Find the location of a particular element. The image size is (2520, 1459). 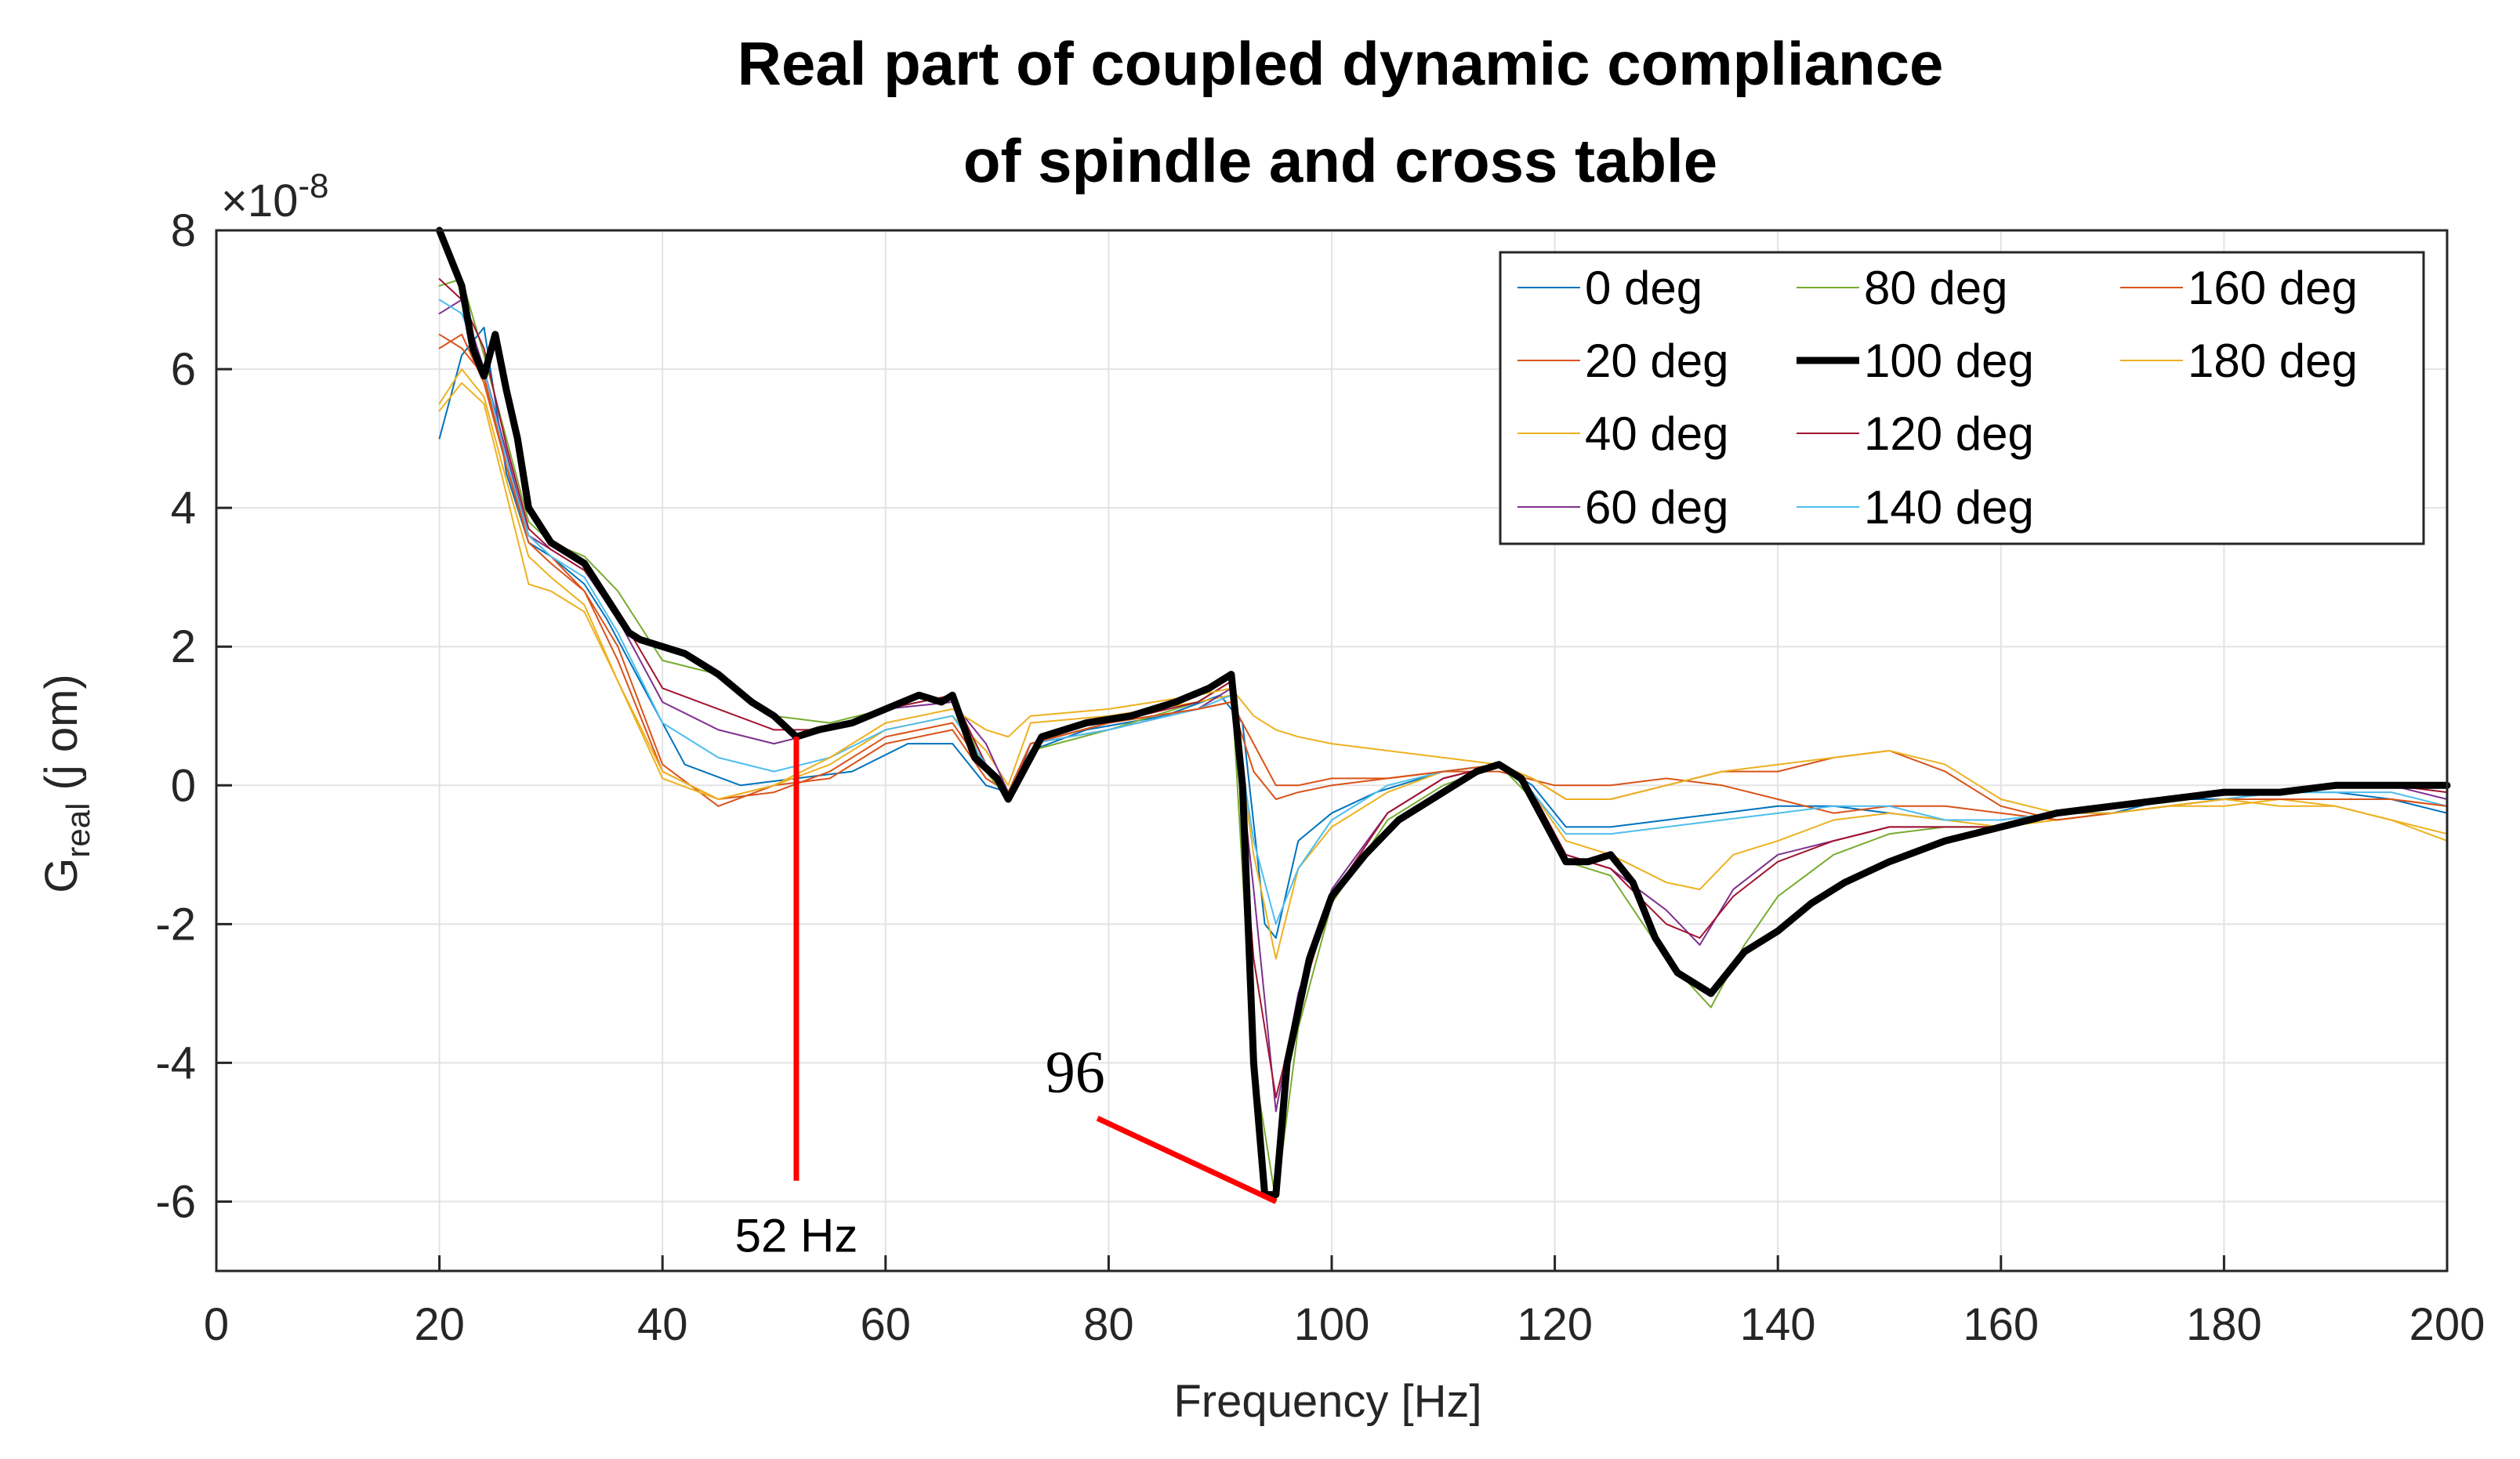

legend-box is located at coordinates (1962, 398).